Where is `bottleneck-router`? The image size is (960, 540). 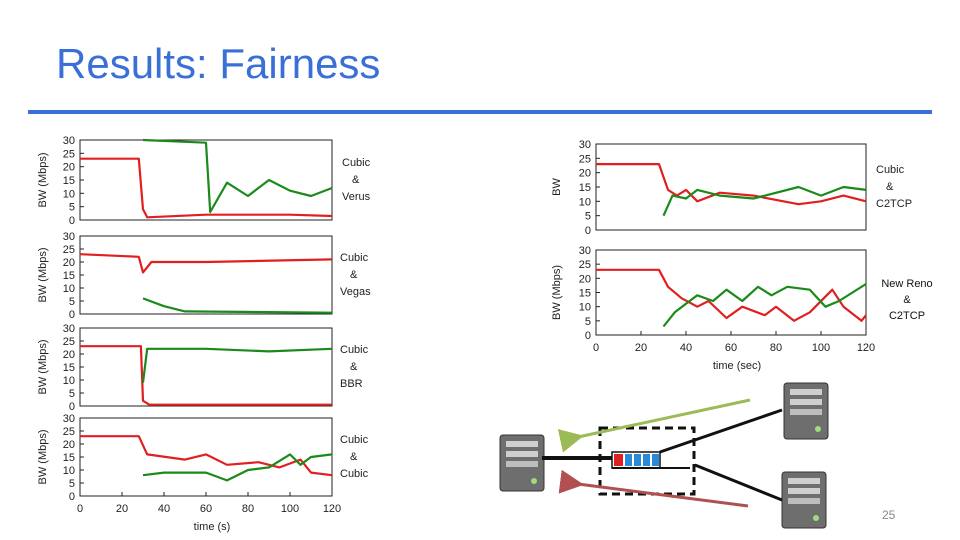 bottleneck-router is located at coordinates (647, 461).